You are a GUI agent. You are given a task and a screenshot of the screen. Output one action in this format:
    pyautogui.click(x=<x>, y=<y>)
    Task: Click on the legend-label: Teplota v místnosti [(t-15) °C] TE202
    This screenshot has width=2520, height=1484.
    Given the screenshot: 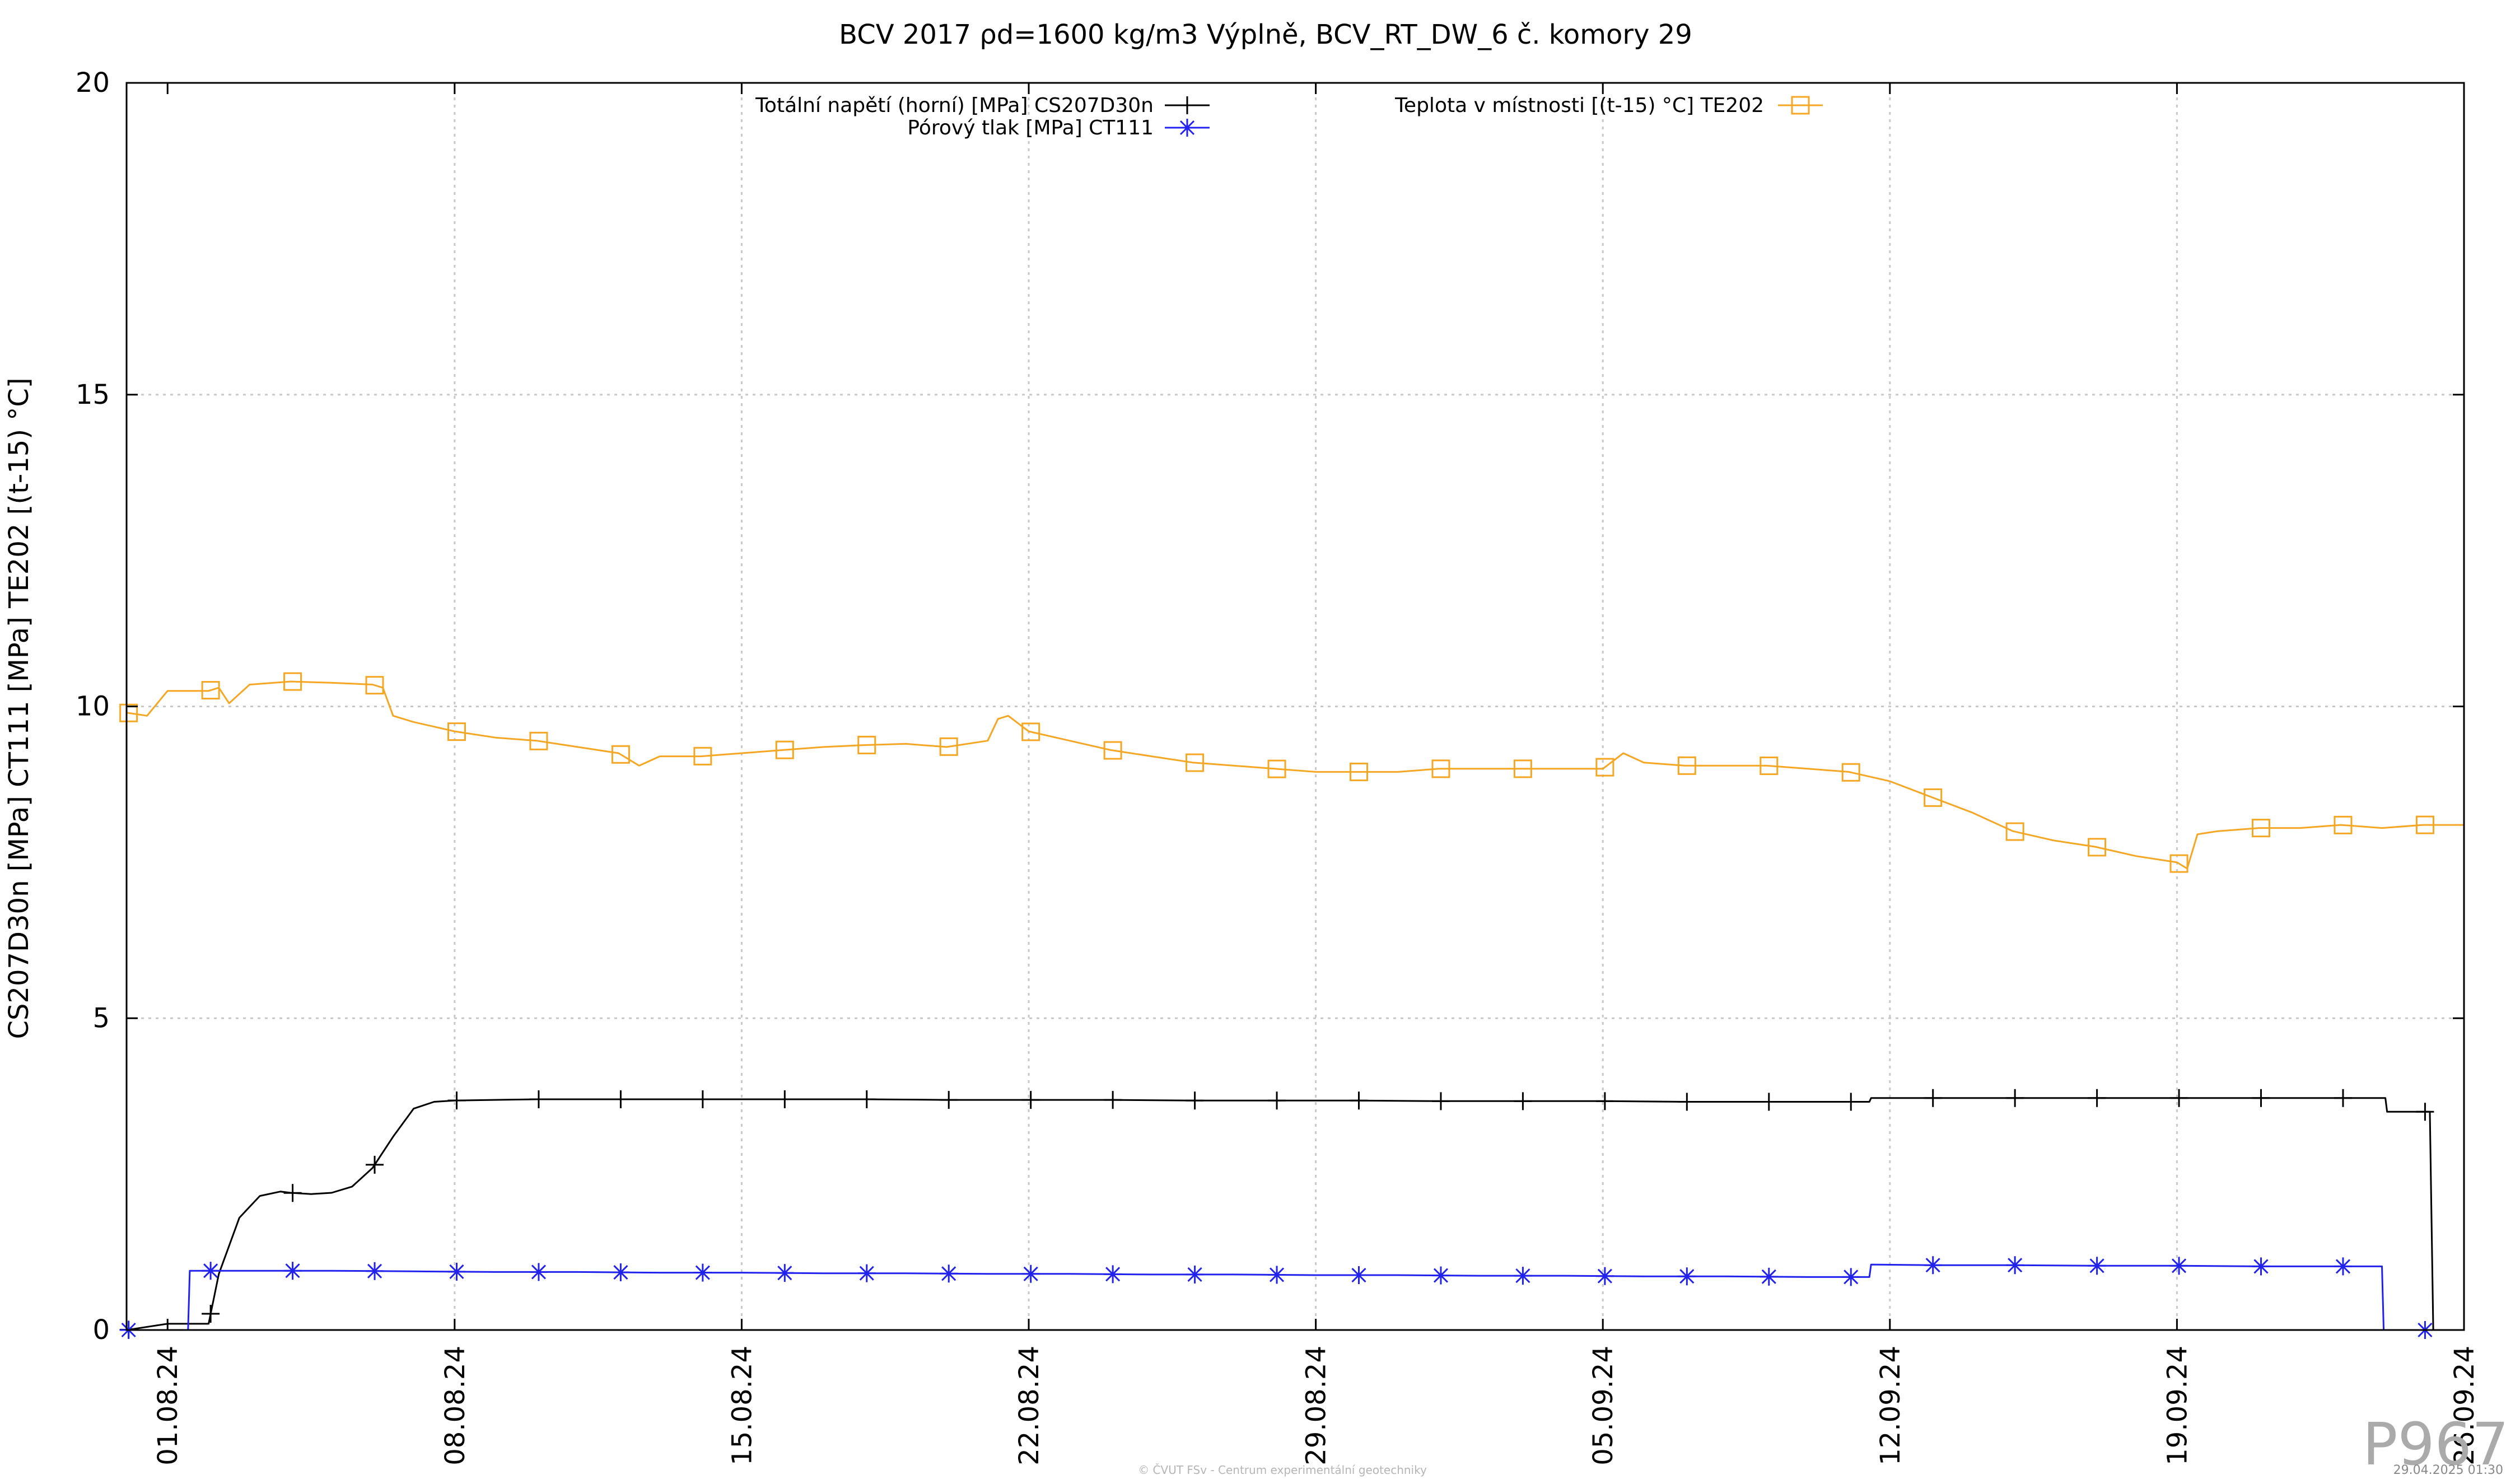 What is the action you would take?
    pyautogui.click(x=1579, y=106)
    